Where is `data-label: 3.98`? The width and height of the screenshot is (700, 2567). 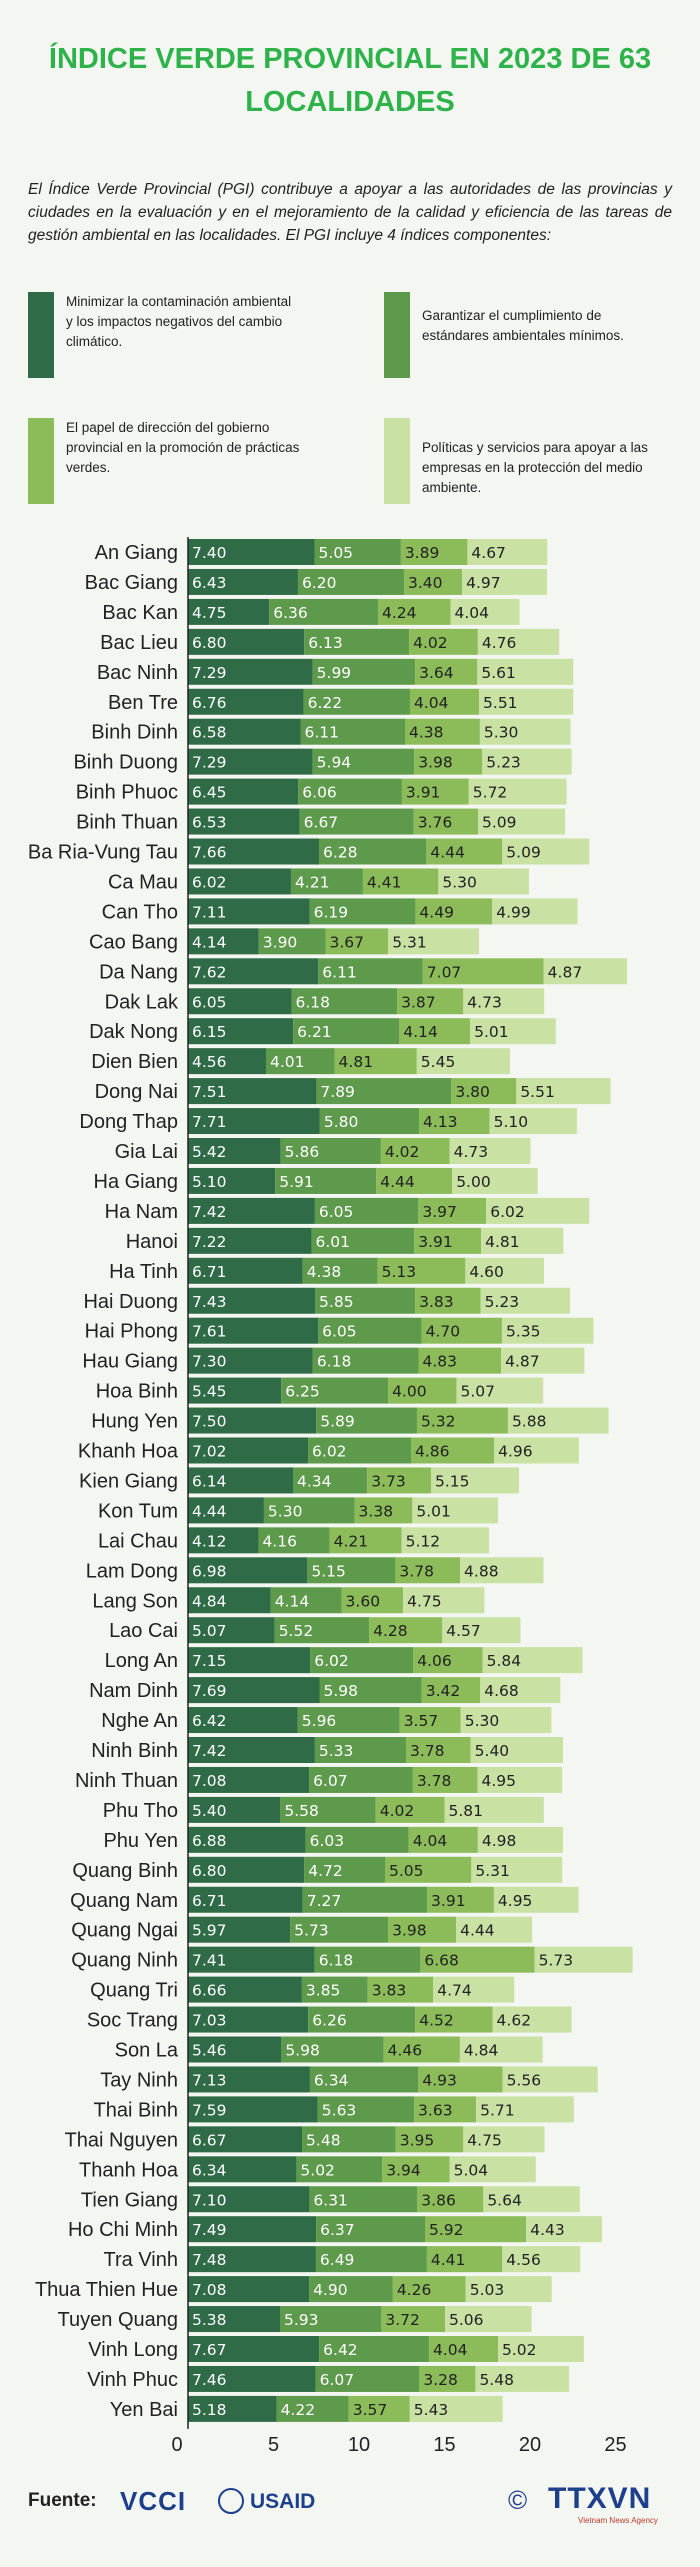
data-label: 3.98 is located at coordinates (409, 1931).